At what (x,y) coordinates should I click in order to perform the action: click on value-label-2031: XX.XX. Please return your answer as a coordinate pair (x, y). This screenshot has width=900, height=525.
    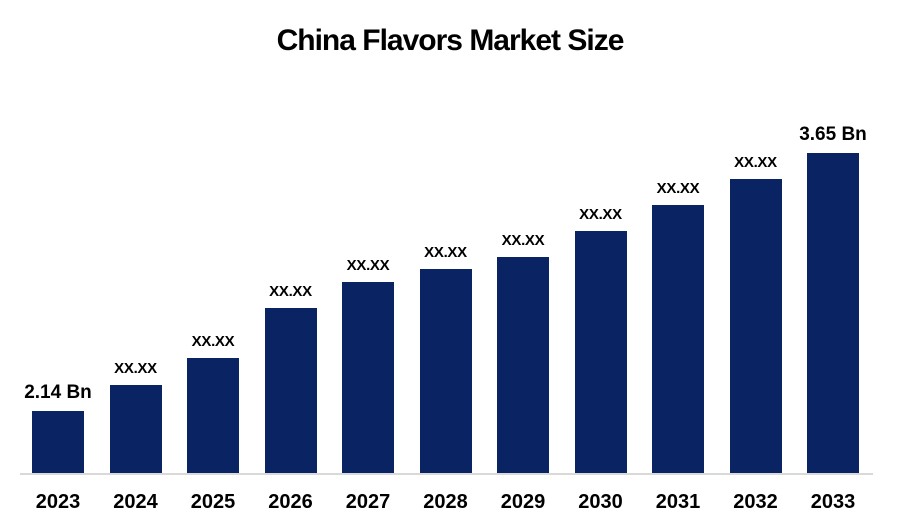
    Looking at the image, I should click on (678, 188).